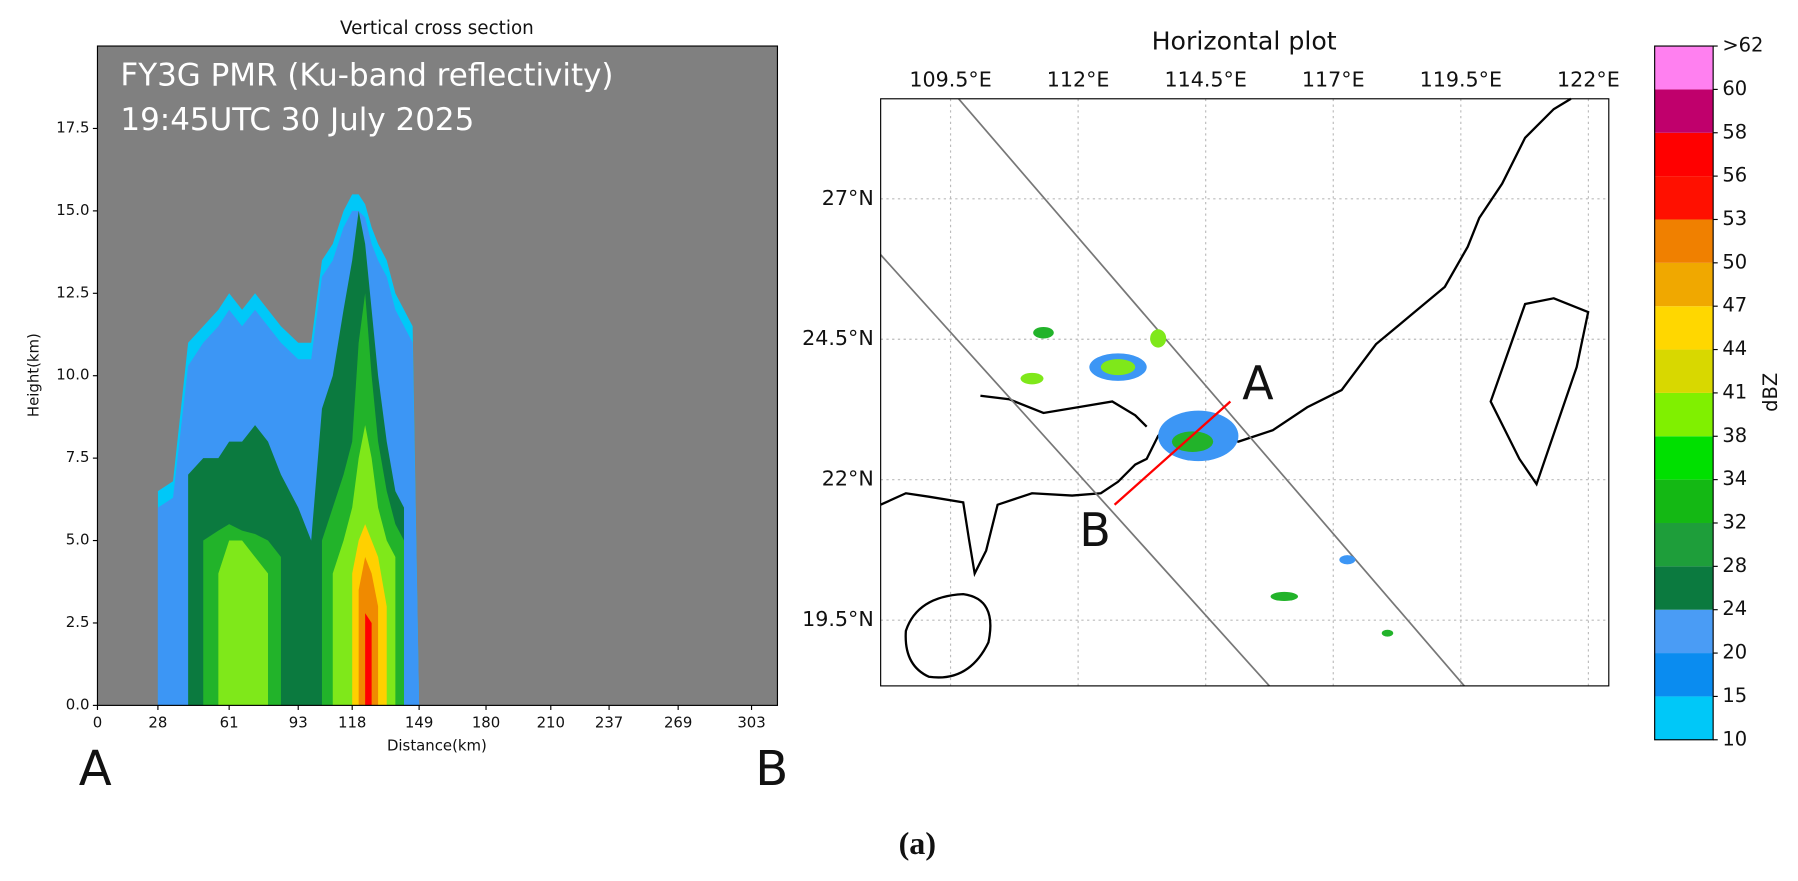 The width and height of the screenshot is (1798, 881). I want to click on x-tick-label: 0, so click(97, 723).